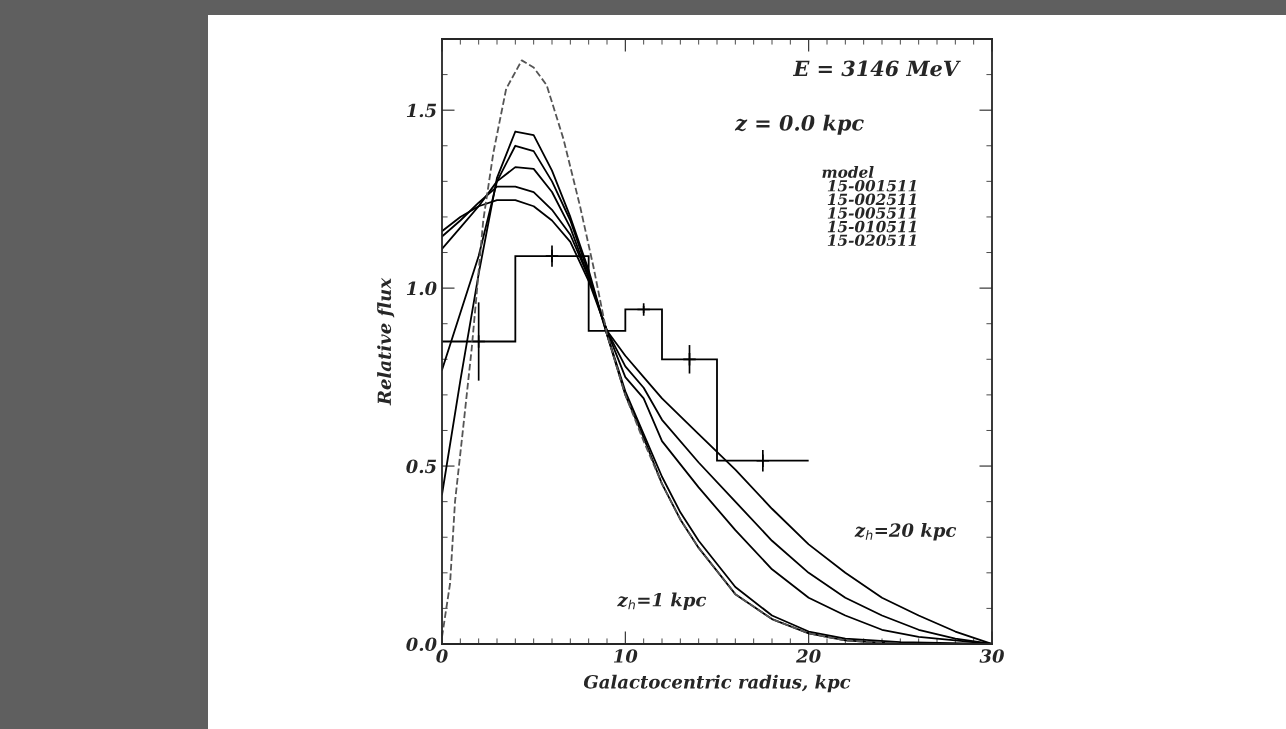  Describe the element at coordinates (421, 288) in the screenshot. I see `y-tick-label: 1.0` at that location.